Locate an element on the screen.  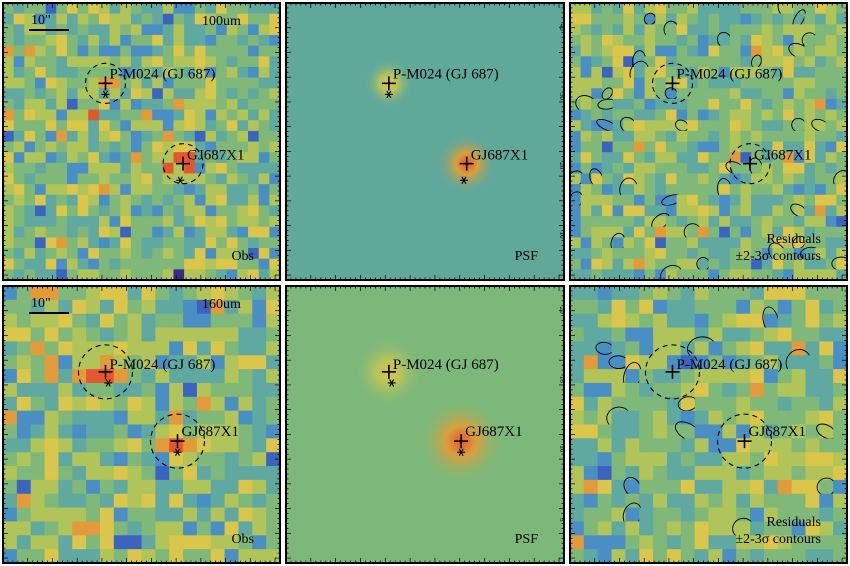
band-label: 160um is located at coordinates (221, 304).